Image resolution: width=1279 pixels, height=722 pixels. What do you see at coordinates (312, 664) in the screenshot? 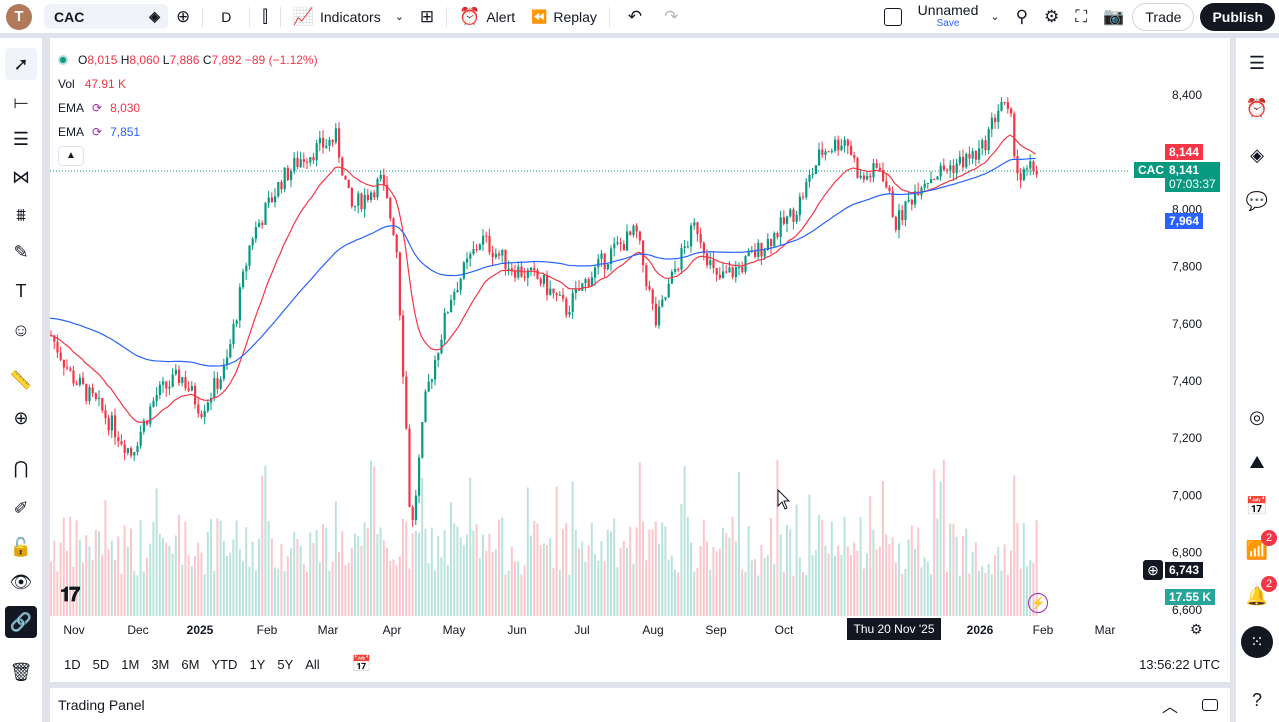
I see `timeframe-all: All` at bounding box center [312, 664].